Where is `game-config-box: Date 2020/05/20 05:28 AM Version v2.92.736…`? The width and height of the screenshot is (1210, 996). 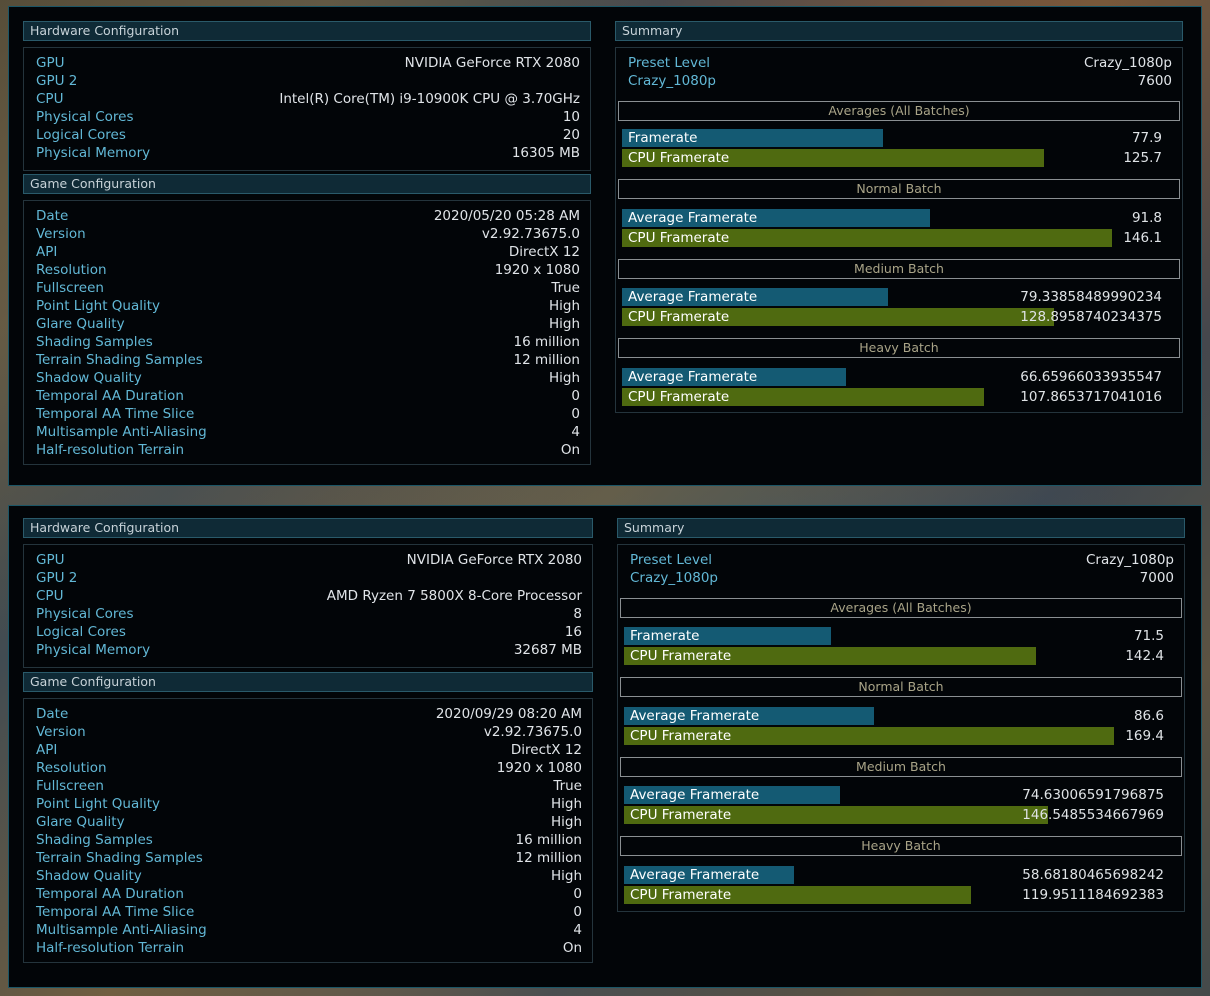 game-config-box: Date 2020/05/20 05:28 AM Version v2.92.736… is located at coordinates (307, 332).